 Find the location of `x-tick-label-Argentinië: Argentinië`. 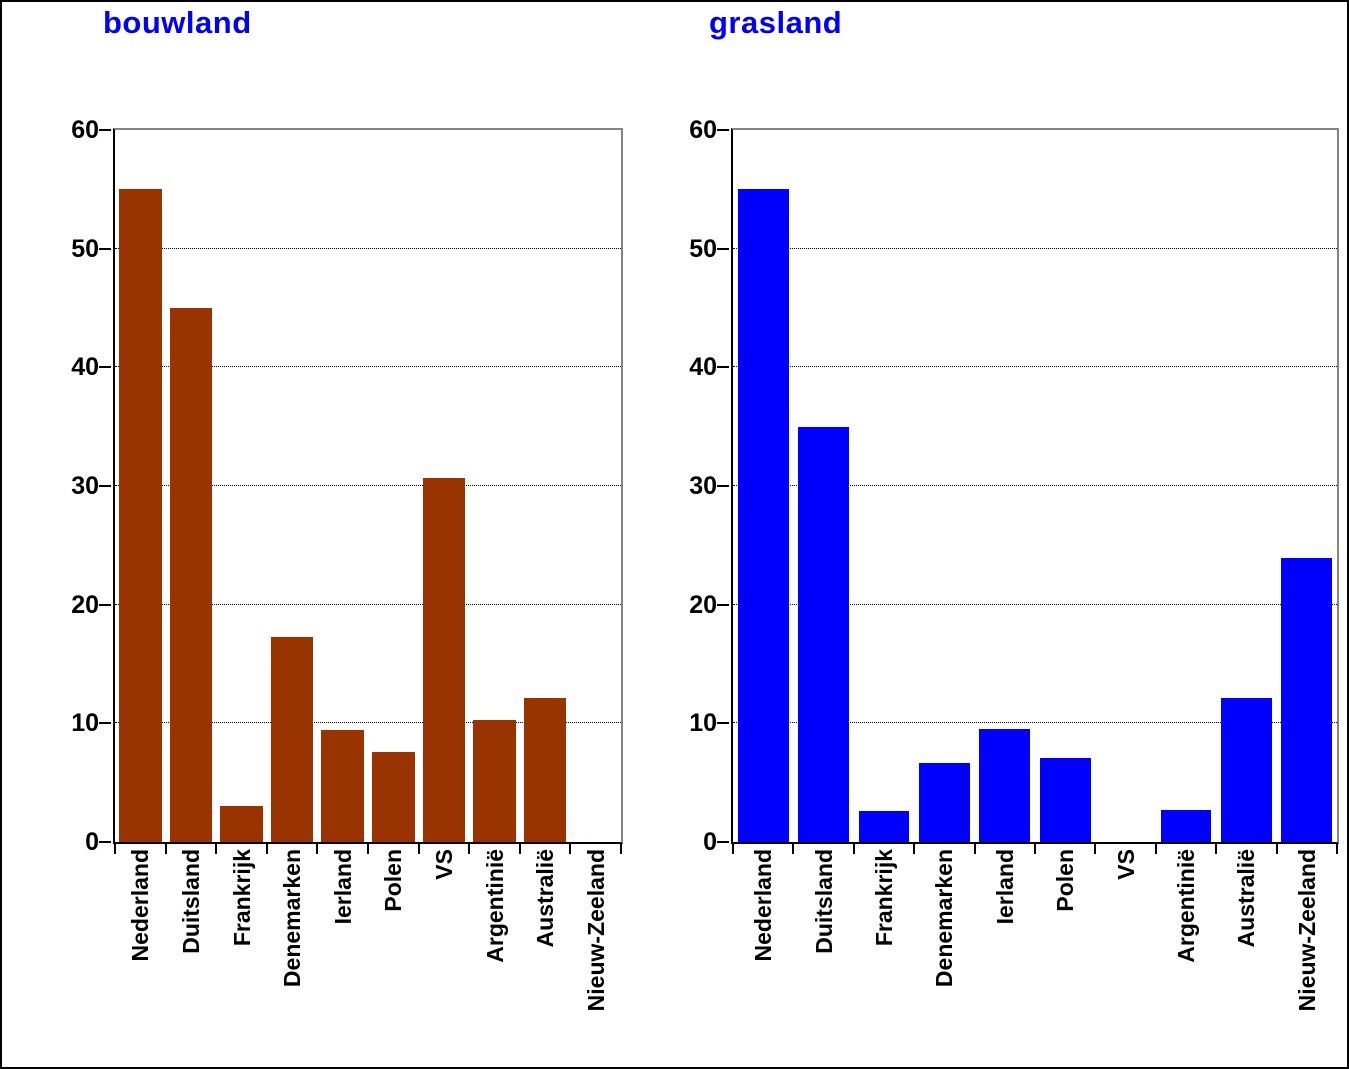

x-tick-label-Argentinië: Argentinië is located at coordinates (494, 906).